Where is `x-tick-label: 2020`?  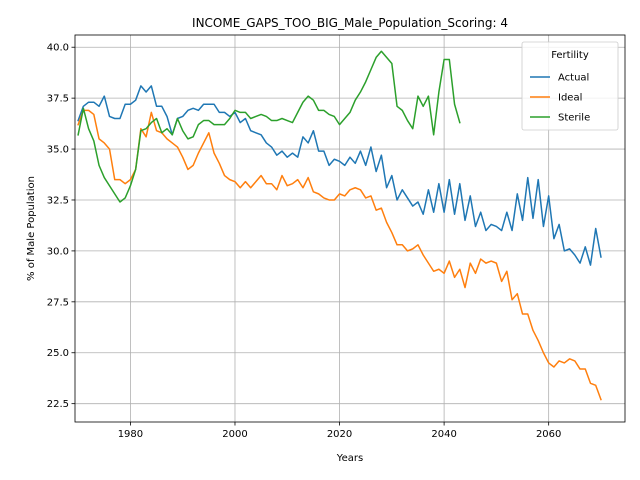 x-tick-label: 2020 is located at coordinates (339, 434).